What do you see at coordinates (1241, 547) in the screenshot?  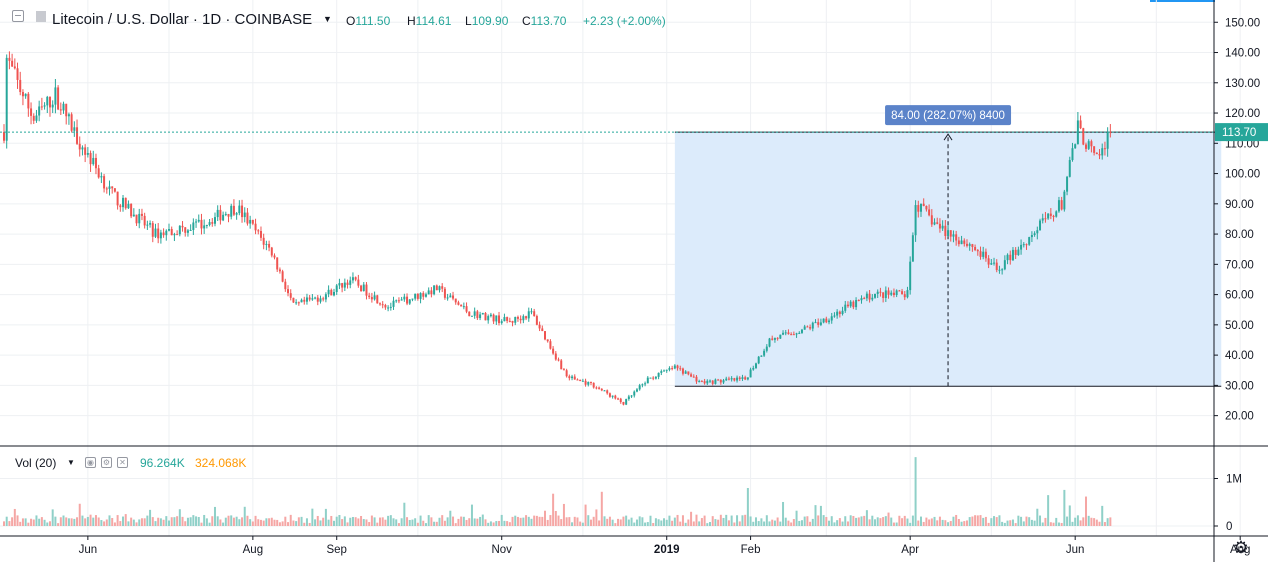 I see `gear-icon: ⚙` at bounding box center [1241, 547].